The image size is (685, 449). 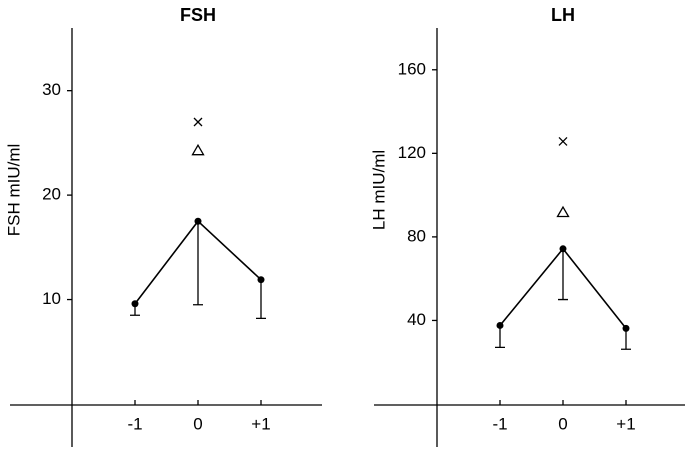 What do you see at coordinates (412, 68) in the screenshot?
I see `y-tick-label: 160` at bounding box center [412, 68].